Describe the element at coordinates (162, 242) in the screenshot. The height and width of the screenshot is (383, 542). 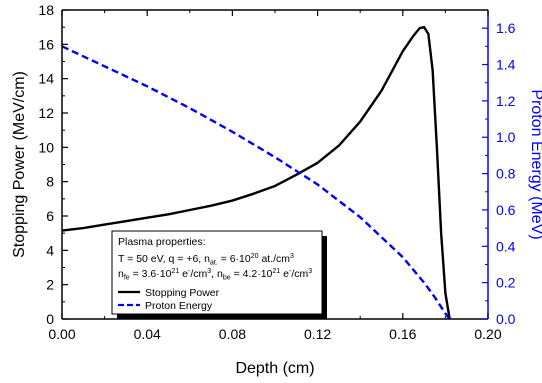
I see `legend-header: Plasma properties:` at that location.